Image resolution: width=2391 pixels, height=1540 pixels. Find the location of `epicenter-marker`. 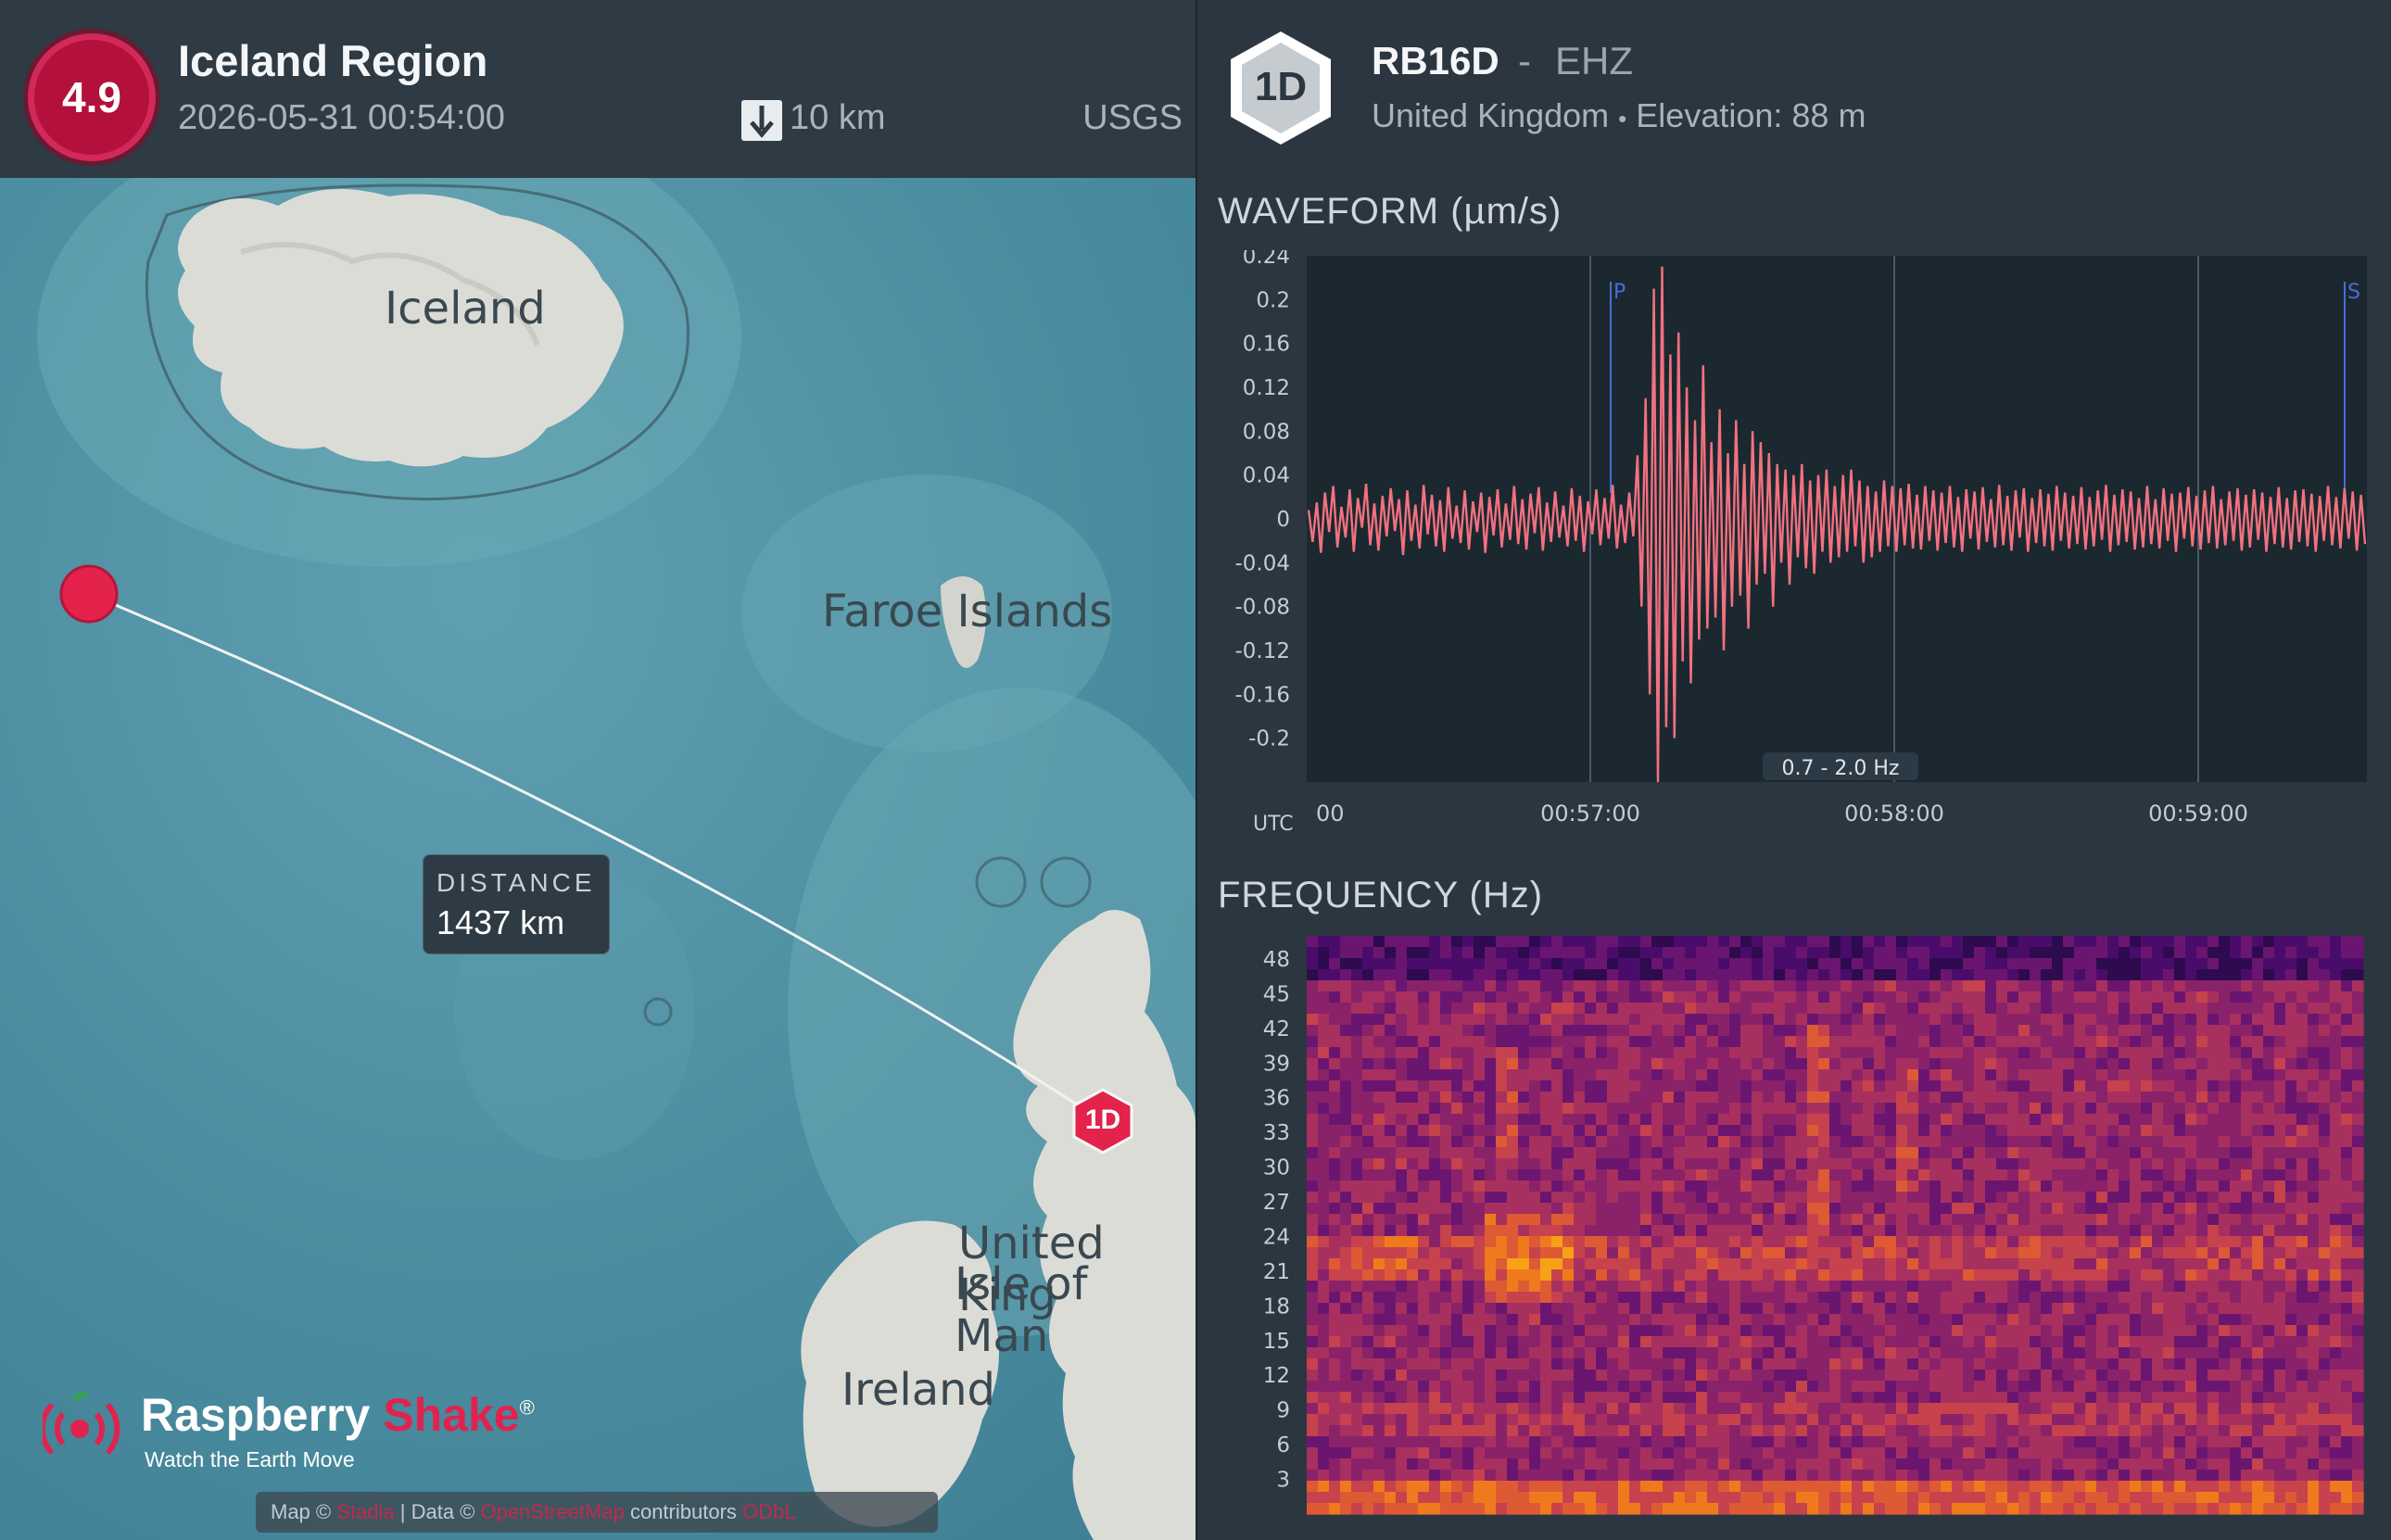

epicenter-marker is located at coordinates (89, 594).